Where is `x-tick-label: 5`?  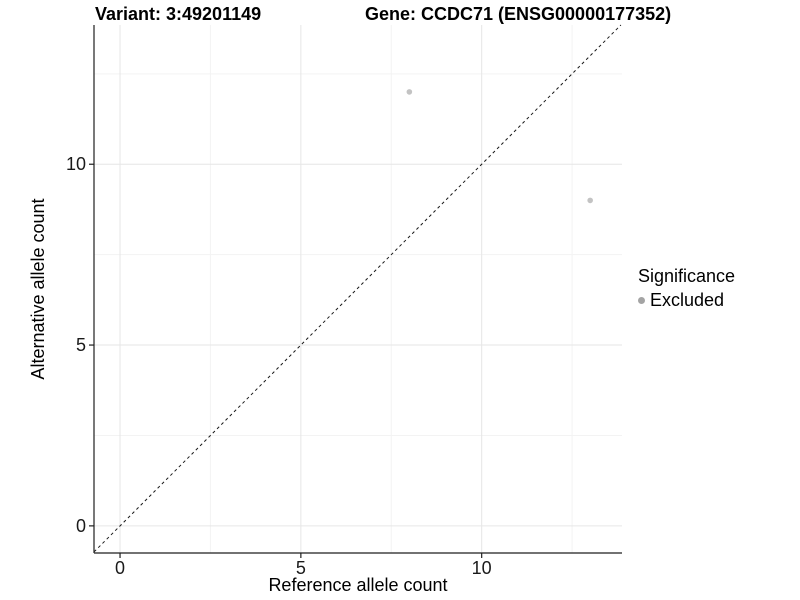 x-tick-label: 5 is located at coordinates (301, 568).